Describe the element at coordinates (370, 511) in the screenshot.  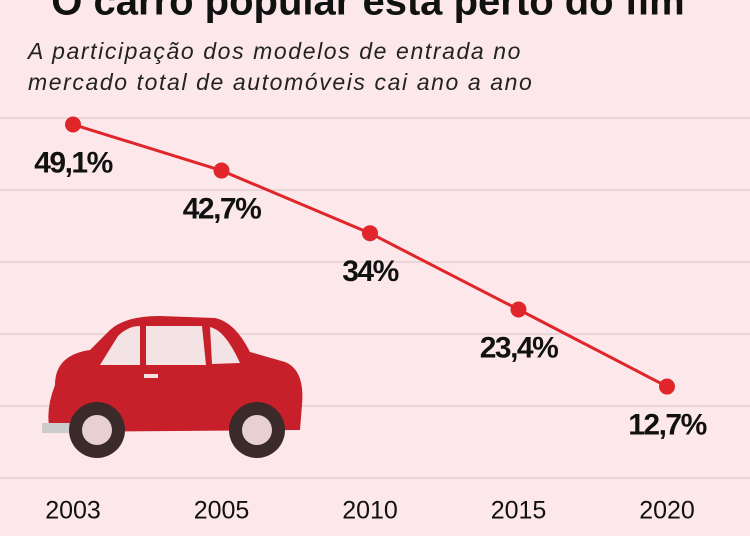
I see `x-tick-label: 2010` at that location.